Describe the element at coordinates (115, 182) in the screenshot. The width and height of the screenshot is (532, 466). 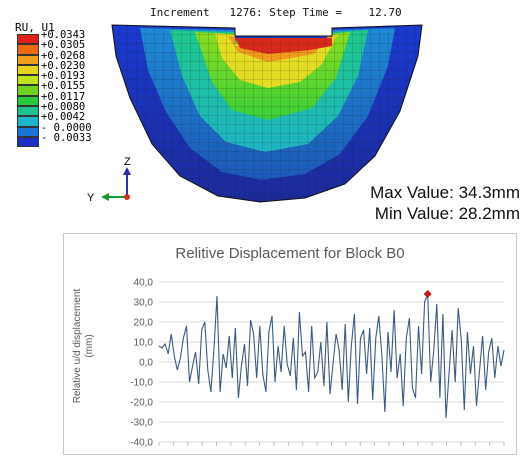
I see `axis-triad: Z Y` at that location.